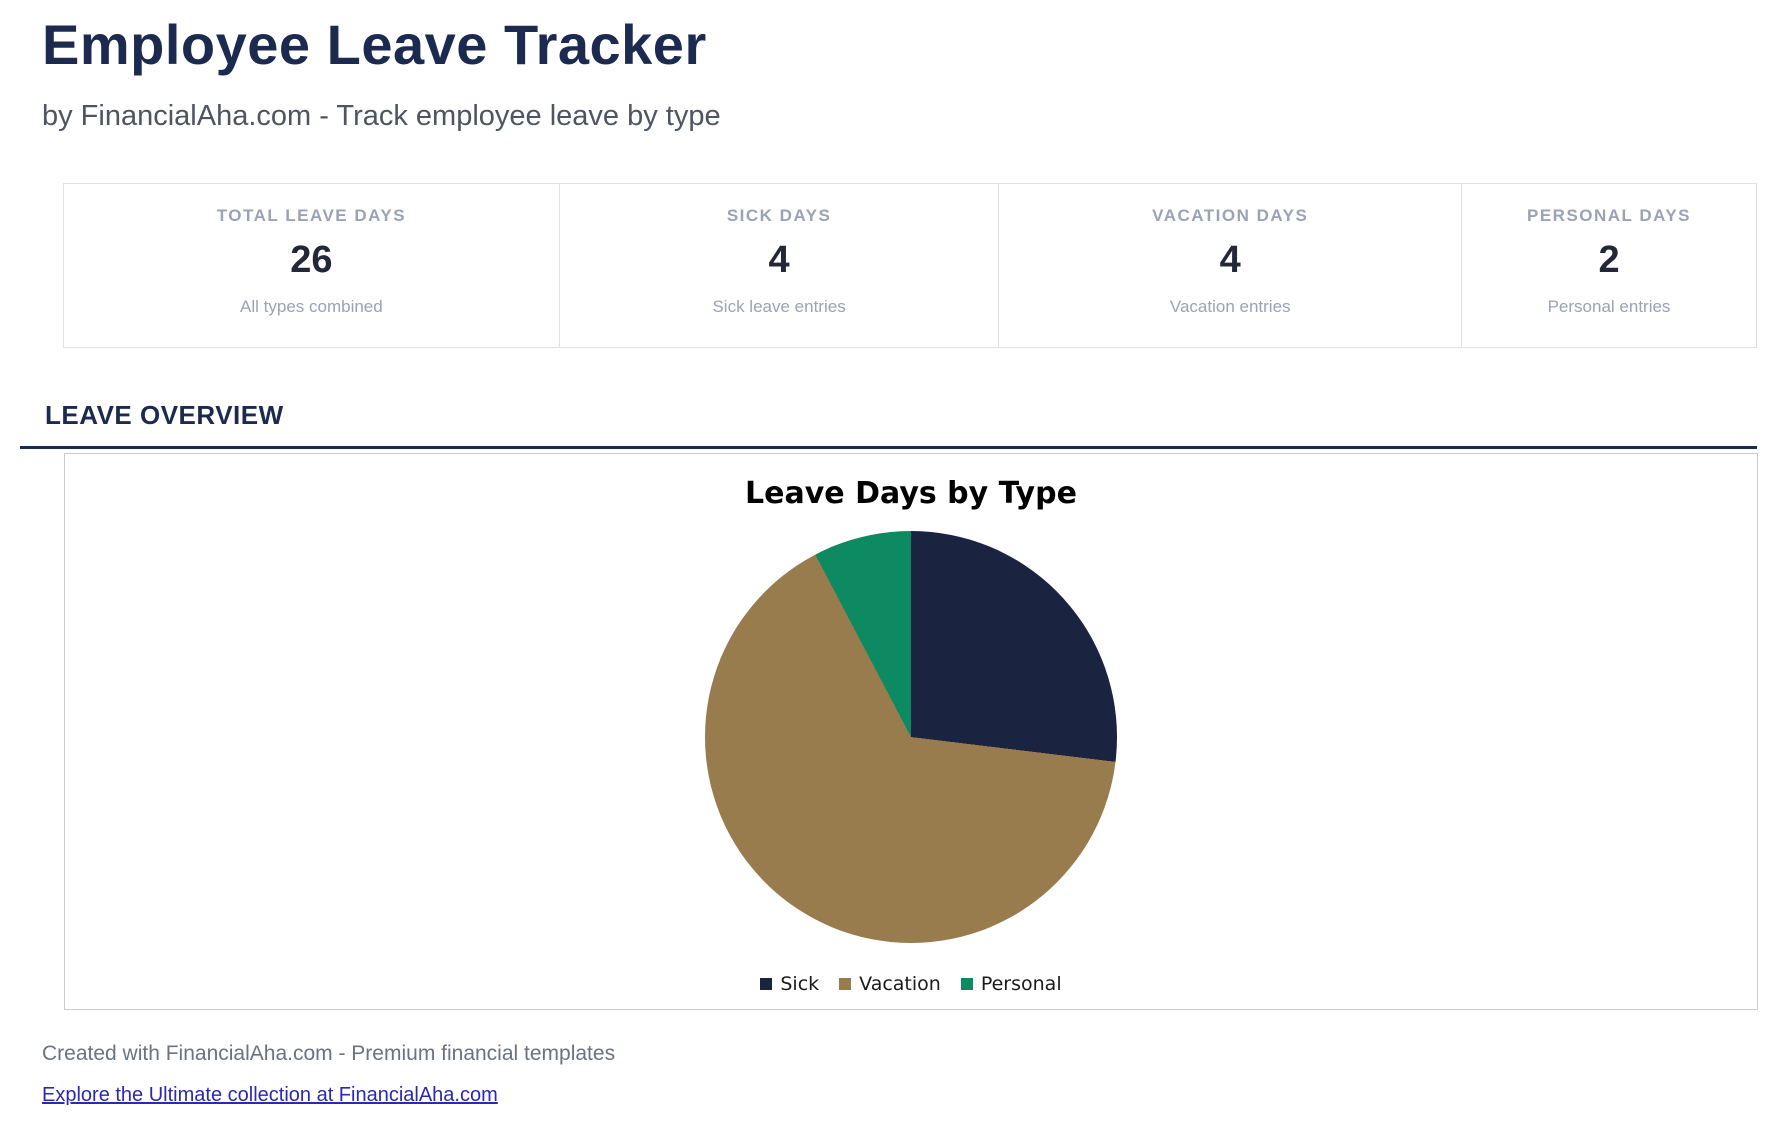 Image resolution: width=1777 pixels, height=1130 pixels. I want to click on stat-sublabel: Sick leave entries, so click(779, 306).